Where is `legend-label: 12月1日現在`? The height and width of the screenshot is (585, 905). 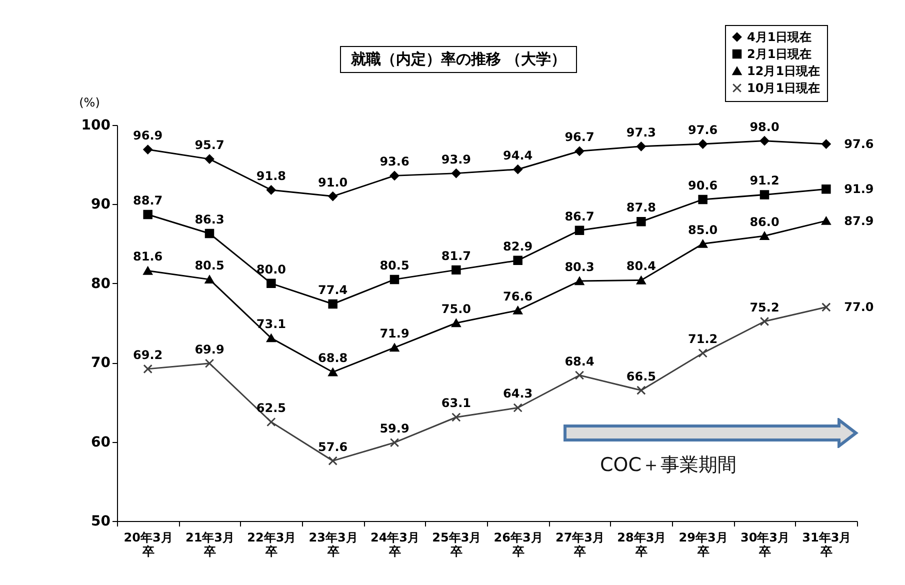
legend-label: 12月1日現在 is located at coordinates (783, 71).